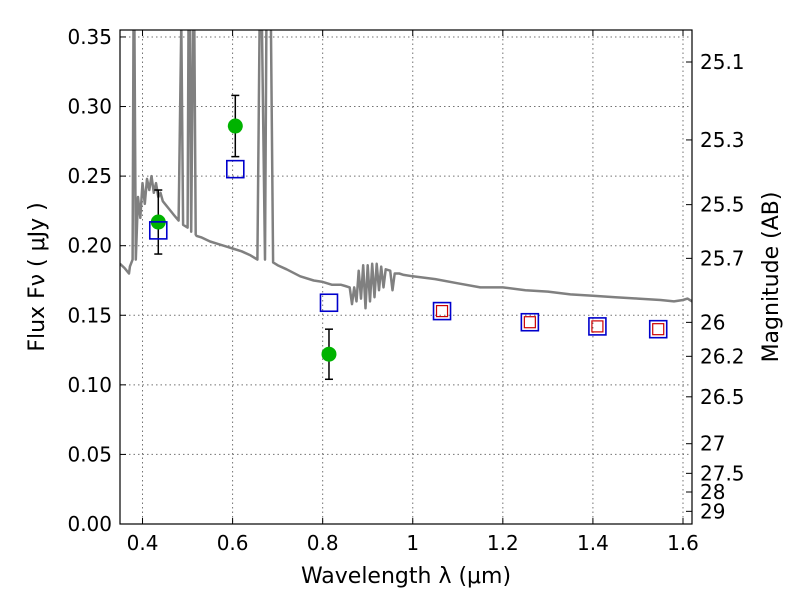 This screenshot has width=800, height=600. I want to click on y2-tick-label: 26, so click(712, 322).